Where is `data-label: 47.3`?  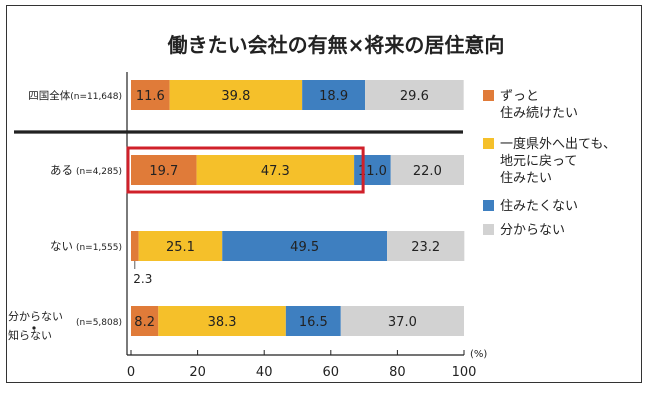
data-label: 47.3 is located at coordinates (275, 171).